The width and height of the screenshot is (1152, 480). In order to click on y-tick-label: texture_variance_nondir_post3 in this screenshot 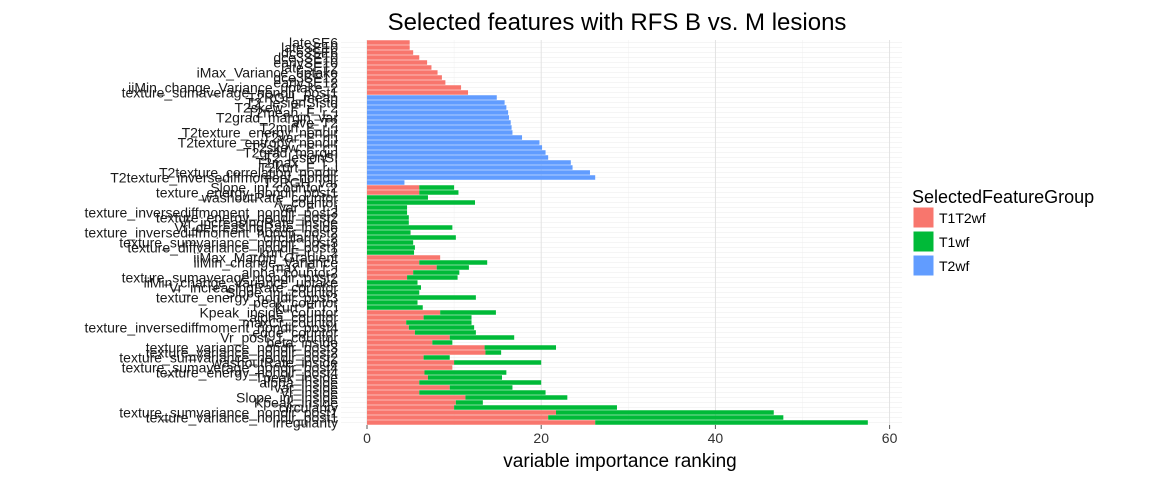, I will do `click(242, 348)`.